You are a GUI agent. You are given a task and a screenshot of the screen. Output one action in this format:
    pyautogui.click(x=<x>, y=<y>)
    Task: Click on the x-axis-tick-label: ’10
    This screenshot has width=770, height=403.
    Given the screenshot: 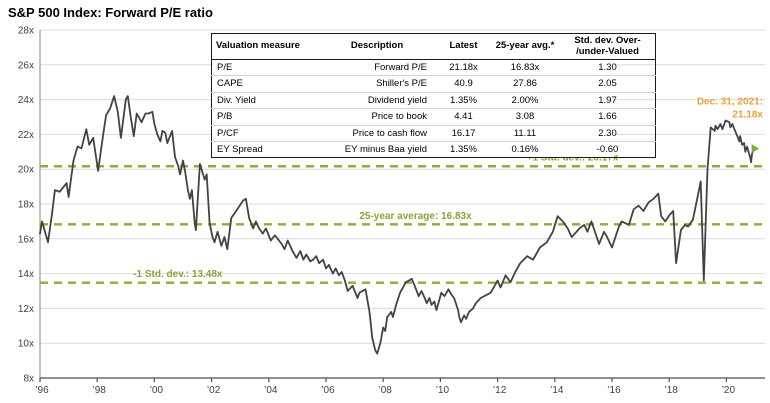 What is the action you would take?
    pyautogui.click(x=443, y=390)
    